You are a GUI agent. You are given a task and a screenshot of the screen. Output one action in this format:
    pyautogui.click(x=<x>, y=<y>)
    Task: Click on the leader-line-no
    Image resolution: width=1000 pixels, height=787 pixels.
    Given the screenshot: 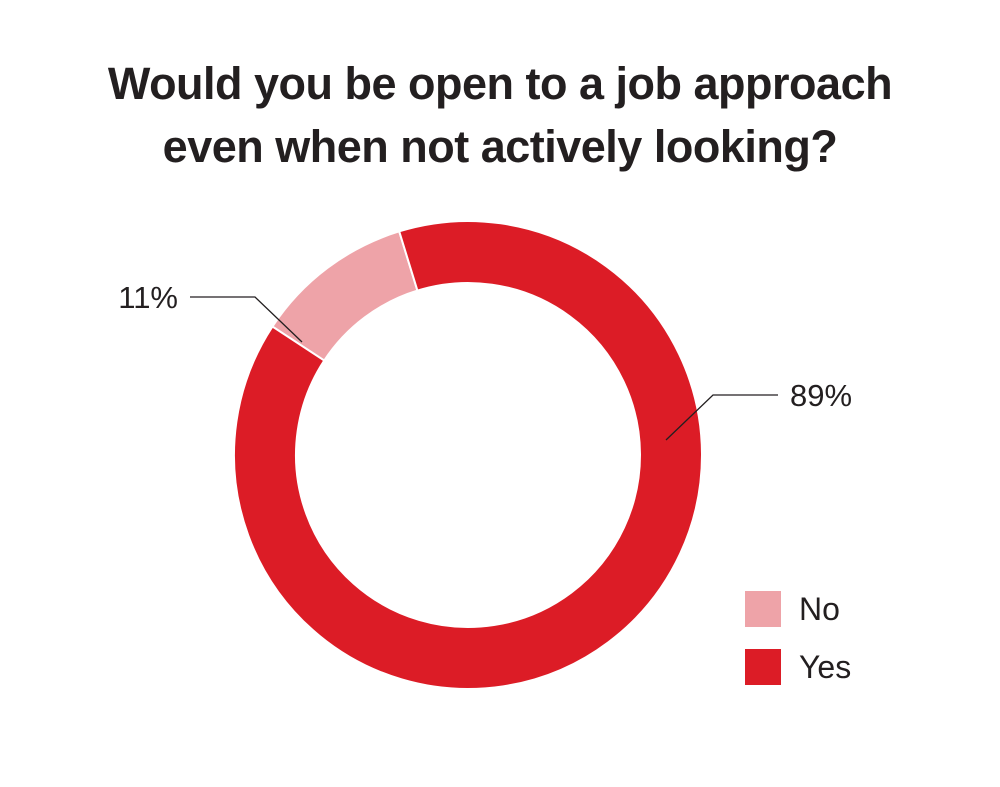 What is the action you would take?
    pyautogui.click(x=246, y=319)
    